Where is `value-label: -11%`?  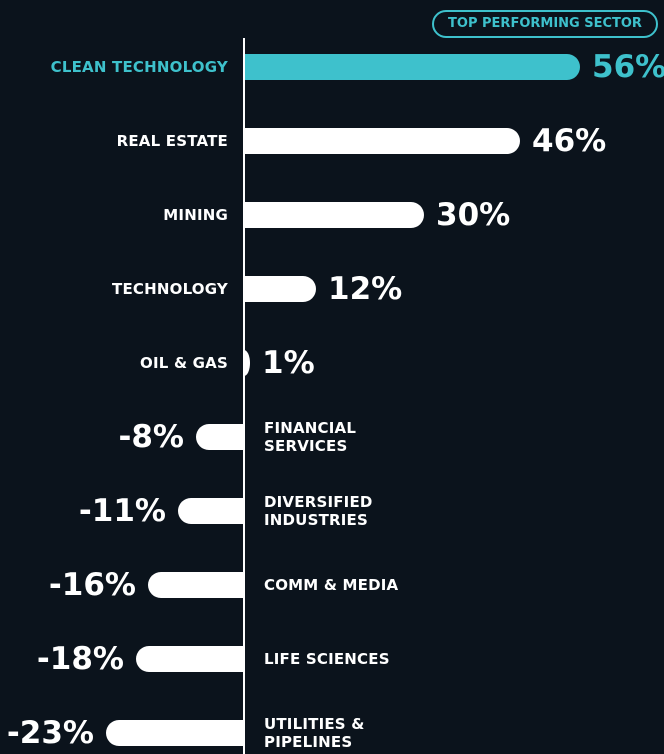 value-label: -11% is located at coordinates (122, 511).